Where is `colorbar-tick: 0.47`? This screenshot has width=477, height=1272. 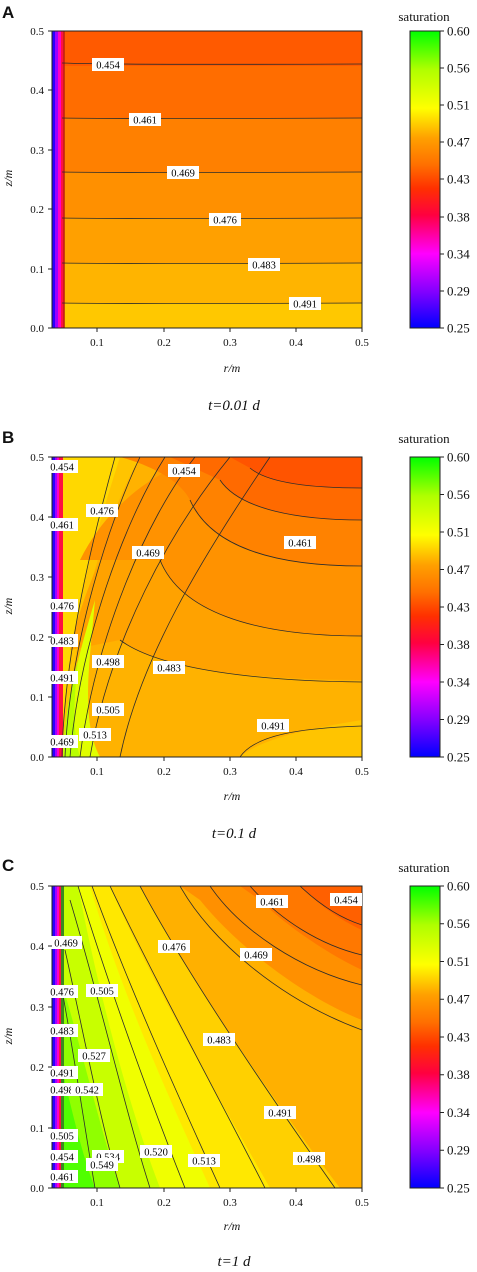 colorbar-tick: 0.47 is located at coordinates (458, 142).